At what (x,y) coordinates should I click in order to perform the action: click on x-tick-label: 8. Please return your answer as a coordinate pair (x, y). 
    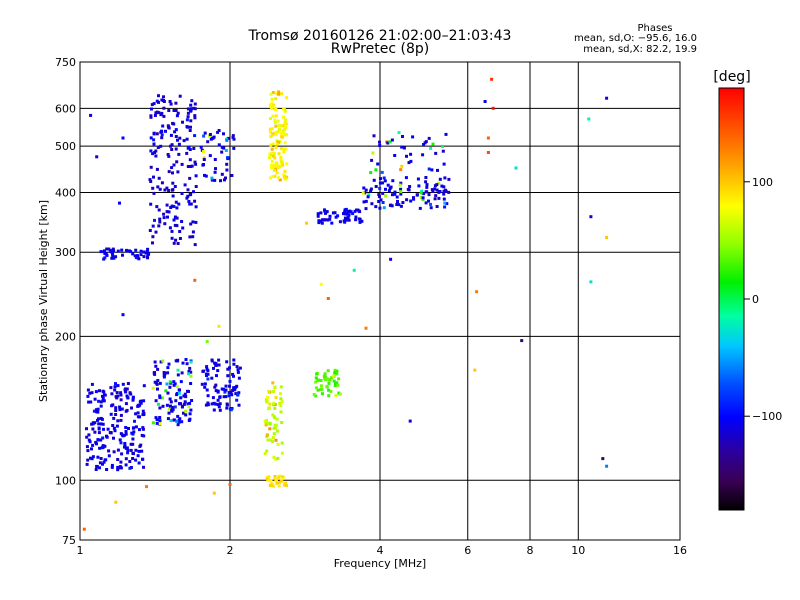
    Looking at the image, I should click on (530, 550).